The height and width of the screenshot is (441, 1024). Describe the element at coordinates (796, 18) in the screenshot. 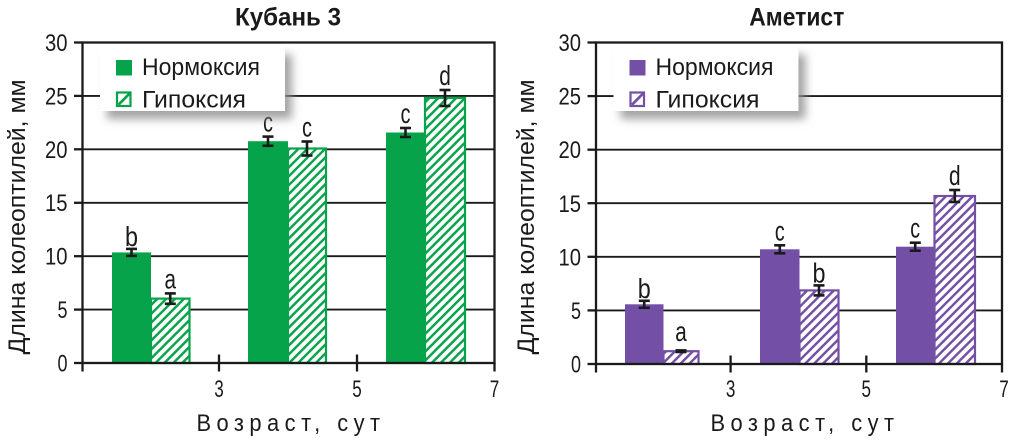

I see `svg-text: Аметист` at that location.